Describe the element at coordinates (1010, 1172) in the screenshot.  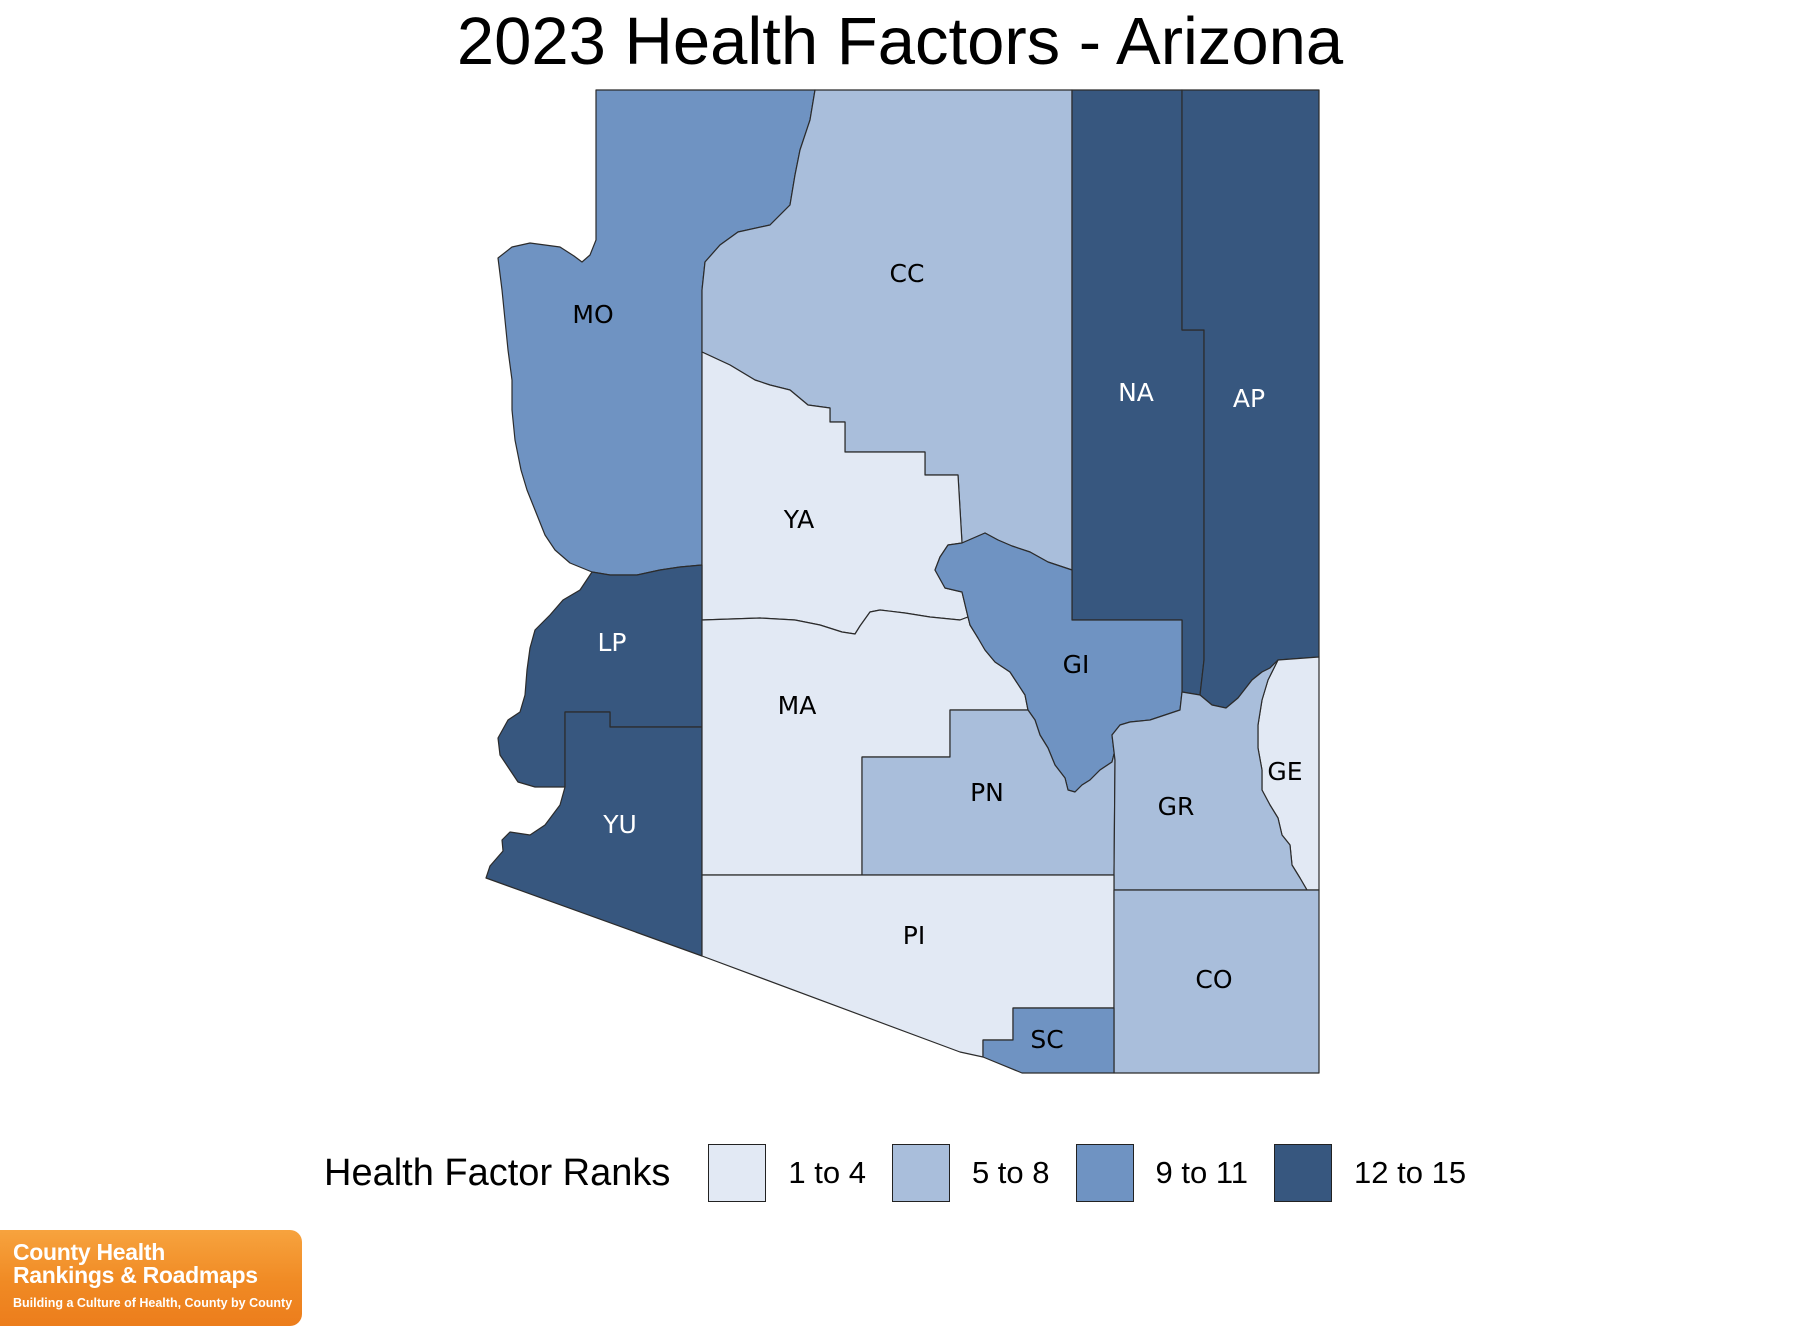
I see `legend-label: 5 to 8` at that location.